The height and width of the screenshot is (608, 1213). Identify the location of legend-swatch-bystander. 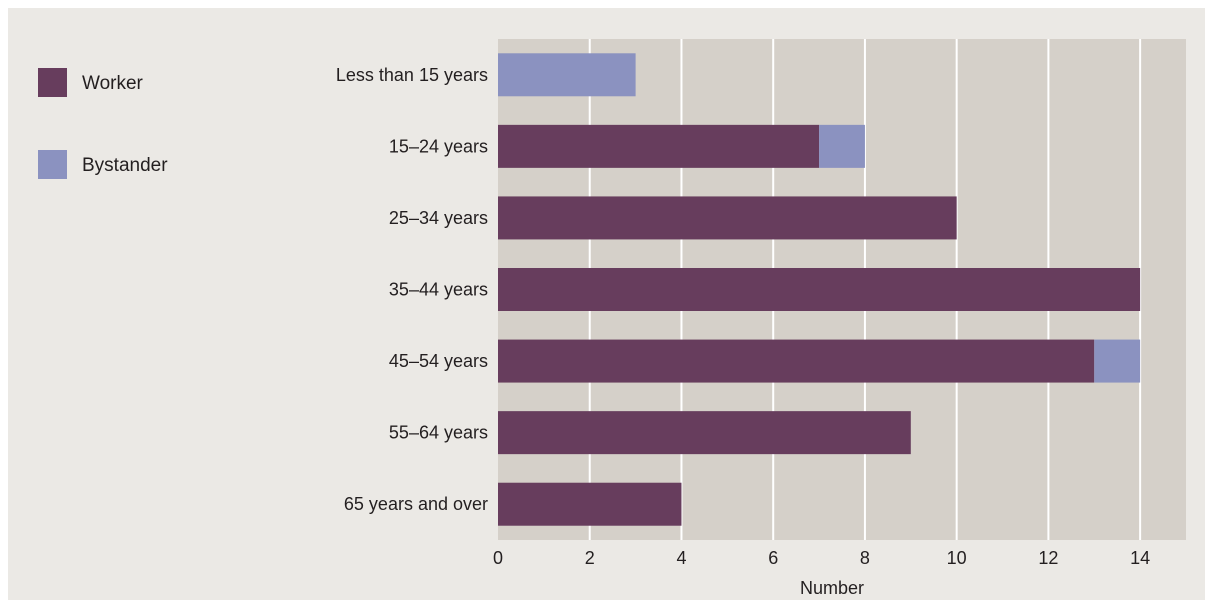
(52, 164).